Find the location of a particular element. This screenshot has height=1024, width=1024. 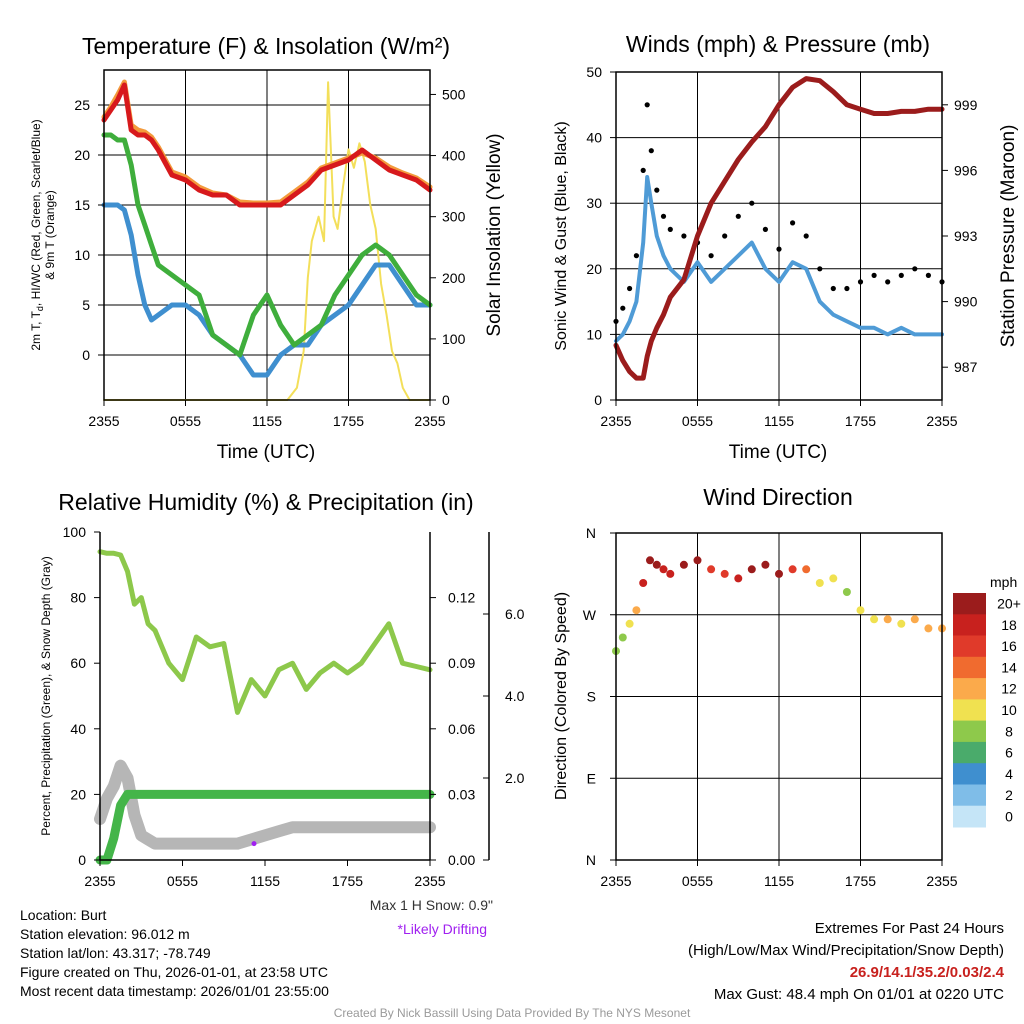

temperature-x-label: Time (UTC) is located at coordinates (266, 452).